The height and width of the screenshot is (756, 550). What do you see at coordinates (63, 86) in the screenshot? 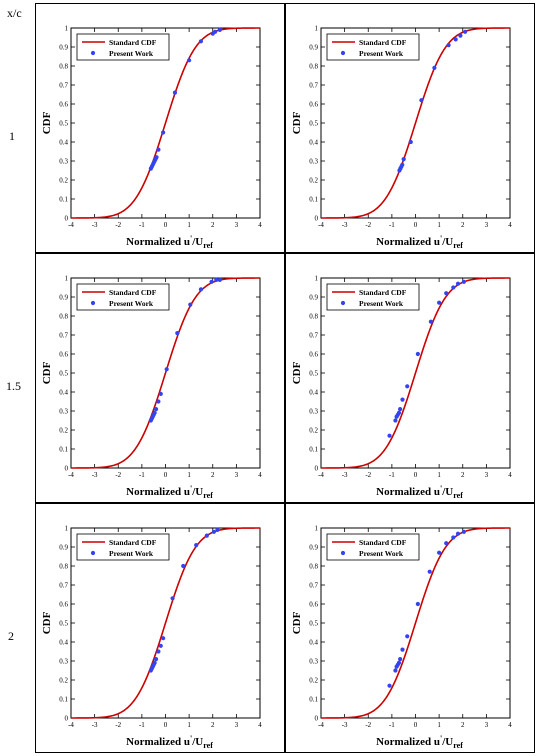
I see `y-tick-label: 0.7` at bounding box center [63, 86].